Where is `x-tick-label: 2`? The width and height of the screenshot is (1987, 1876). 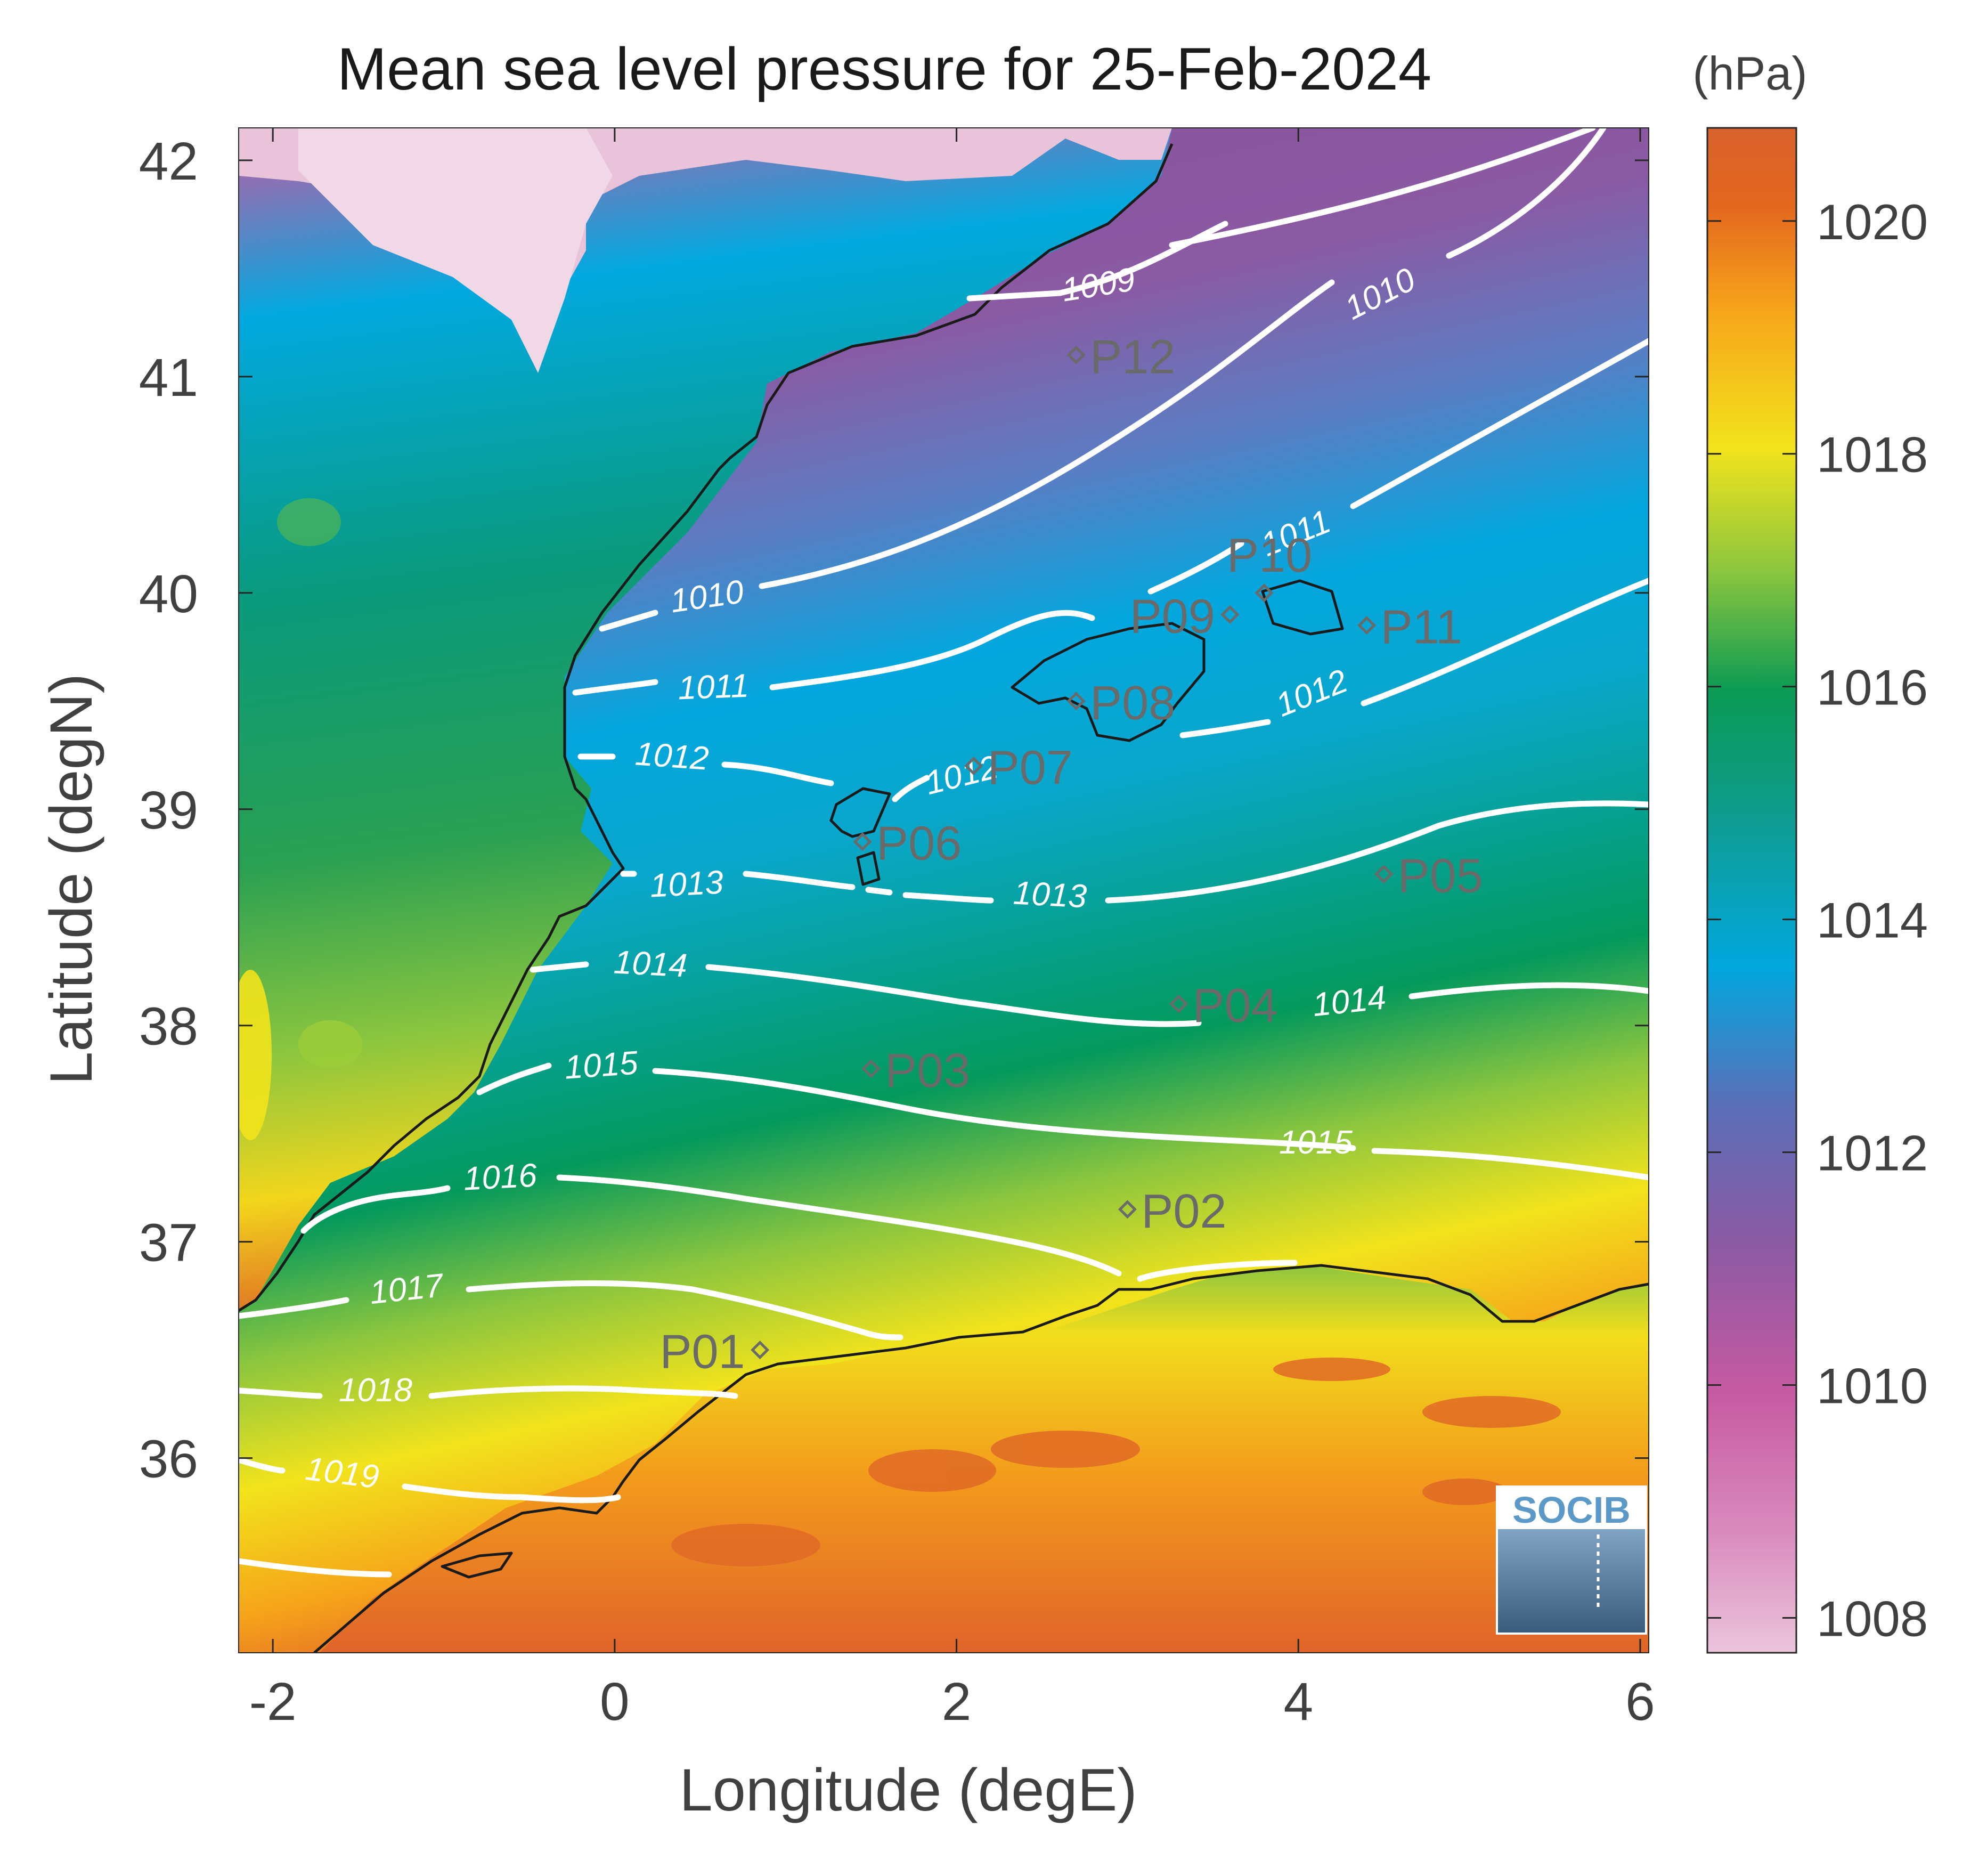
x-tick-label: 2 is located at coordinates (957, 1702).